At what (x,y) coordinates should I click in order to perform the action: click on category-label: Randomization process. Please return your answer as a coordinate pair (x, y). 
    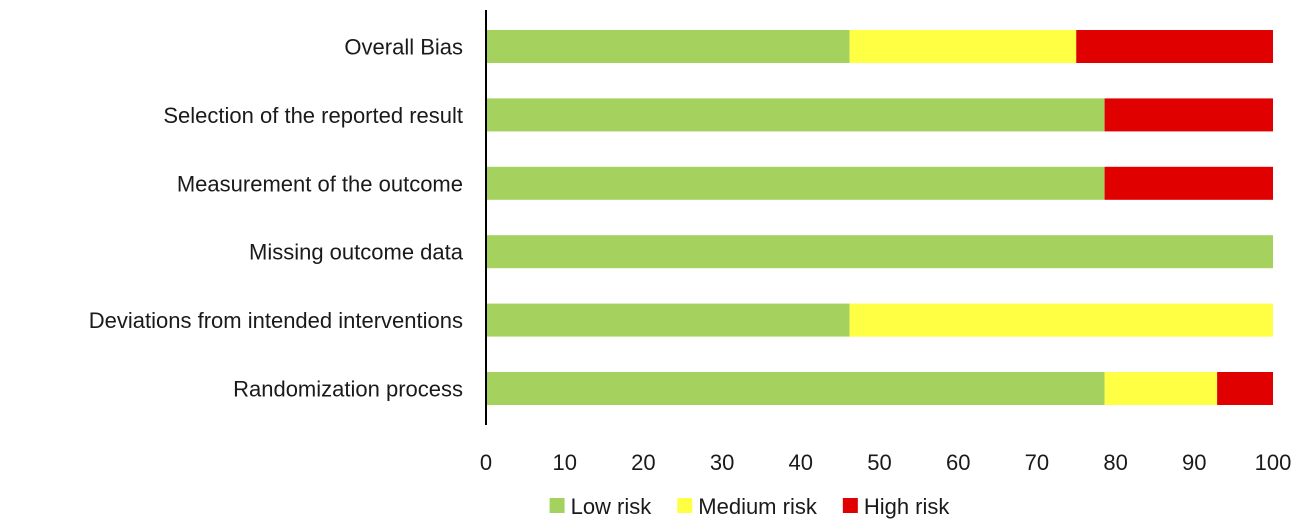
    Looking at the image, I should click on (348, 389).